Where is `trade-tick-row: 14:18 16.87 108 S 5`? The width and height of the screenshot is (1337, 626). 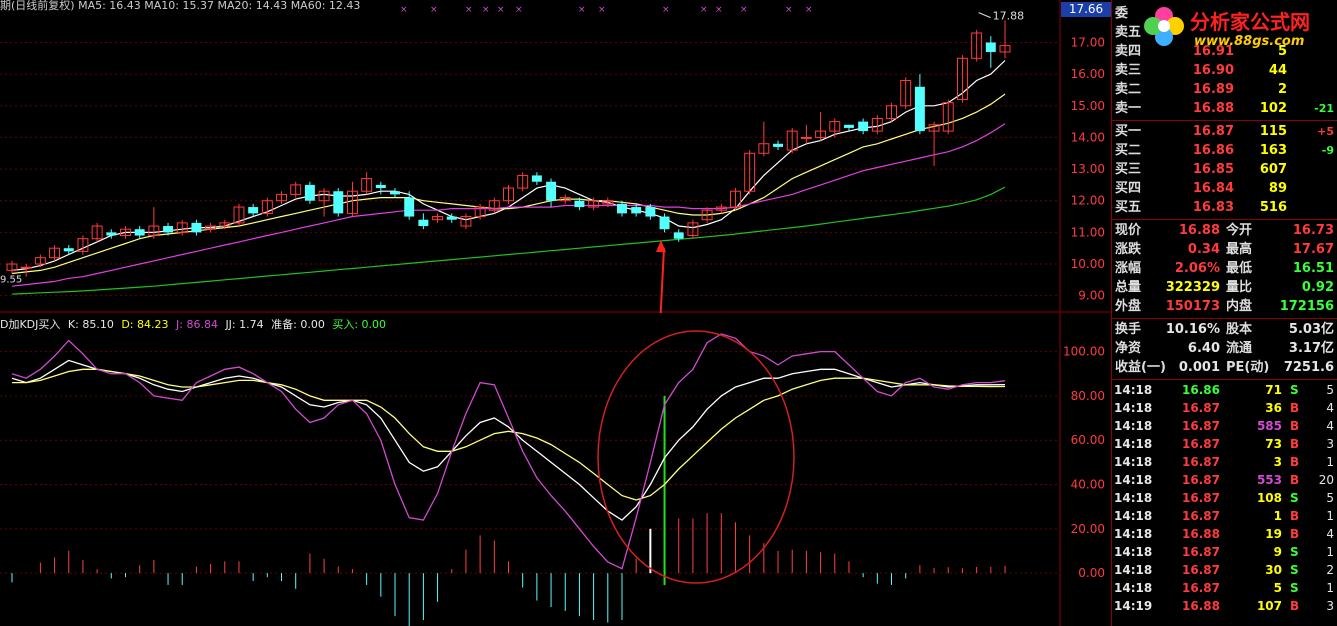 trade-tick-row: 14:18 16.87 108 S 5 is located at coordinates (1224, 498).